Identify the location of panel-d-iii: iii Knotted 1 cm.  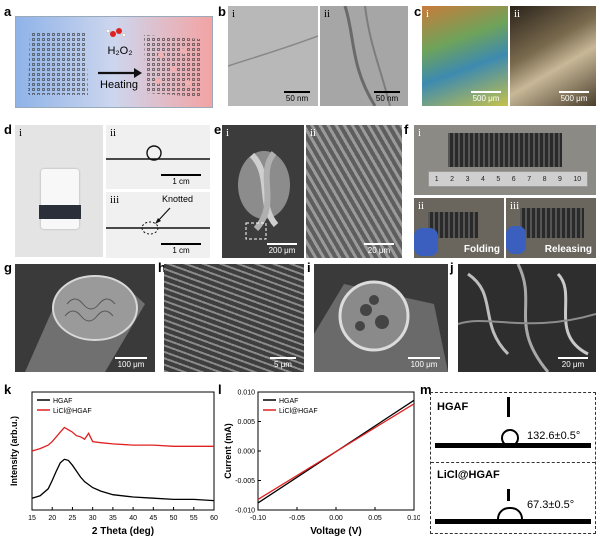
(158, 225).